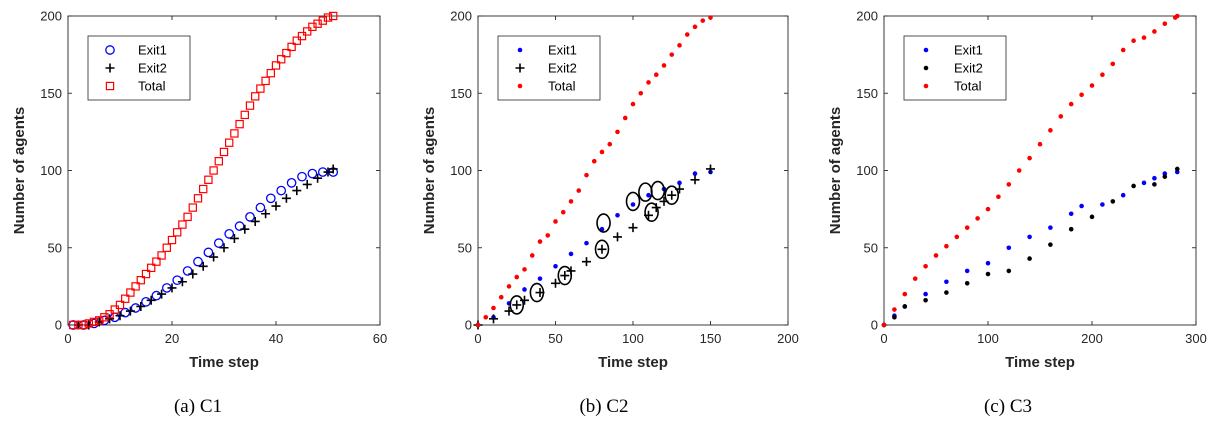 This screenshot has width=1212, height=427. Describe the element at coordinates (1196, 338) in the screenshot. I see `x-tick-label: 300` at that location.